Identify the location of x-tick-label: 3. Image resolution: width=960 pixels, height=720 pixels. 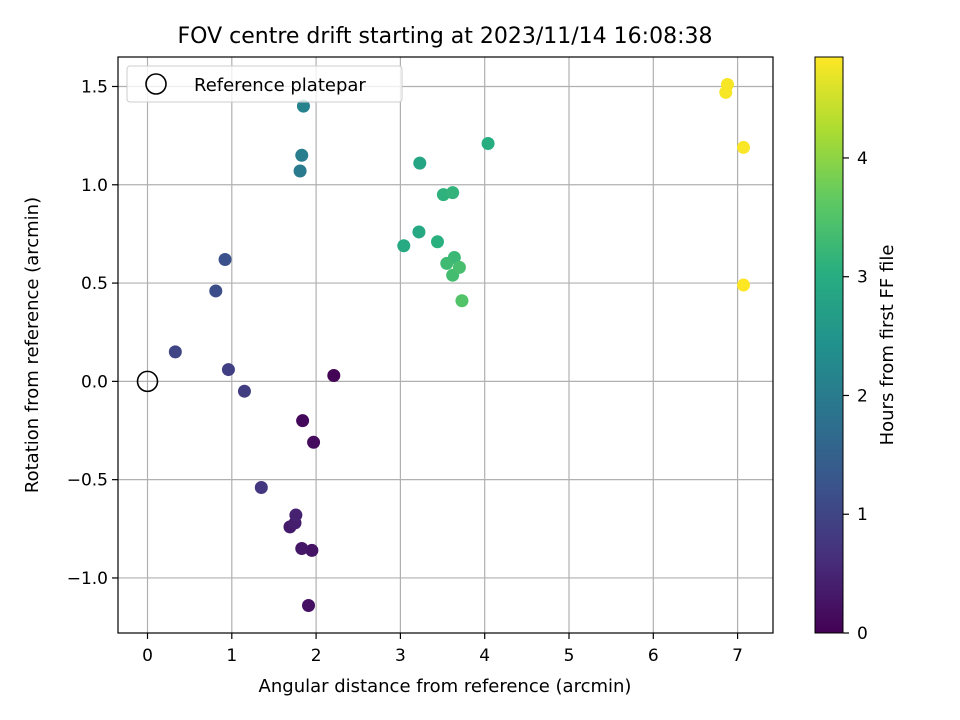
(400, 656).